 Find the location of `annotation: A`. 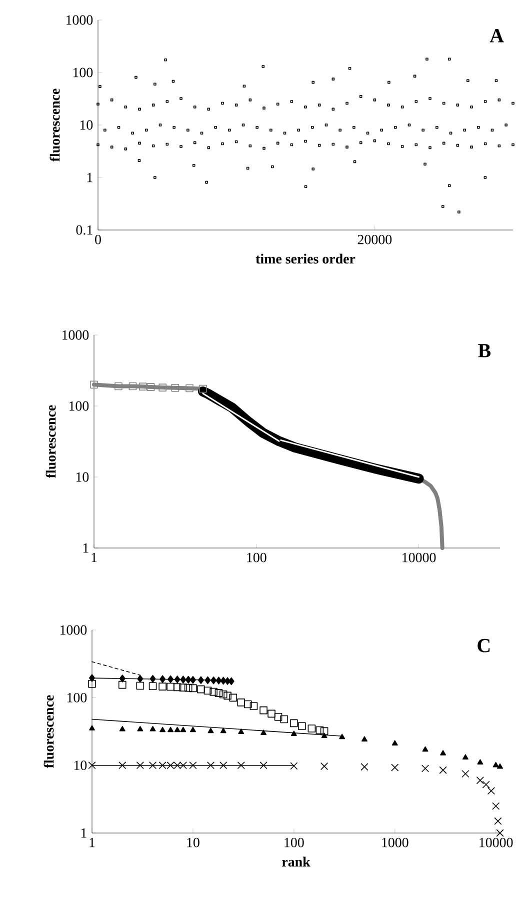

annotation: A is located at coordinates (497, 35).